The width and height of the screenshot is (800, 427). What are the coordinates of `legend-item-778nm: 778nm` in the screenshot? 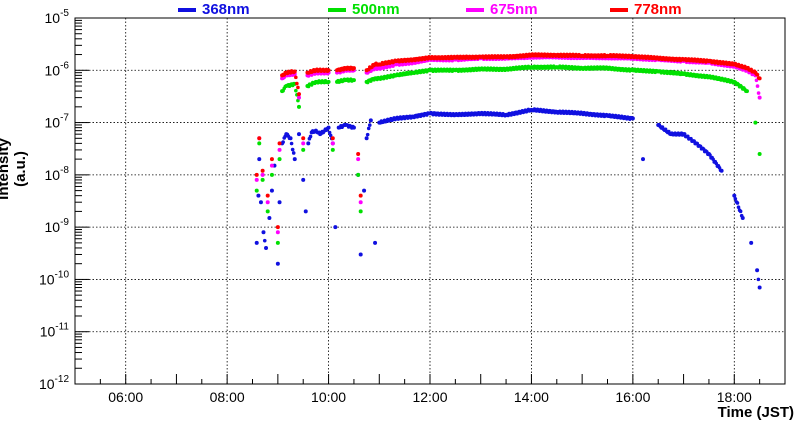 It's located at (646, 10).